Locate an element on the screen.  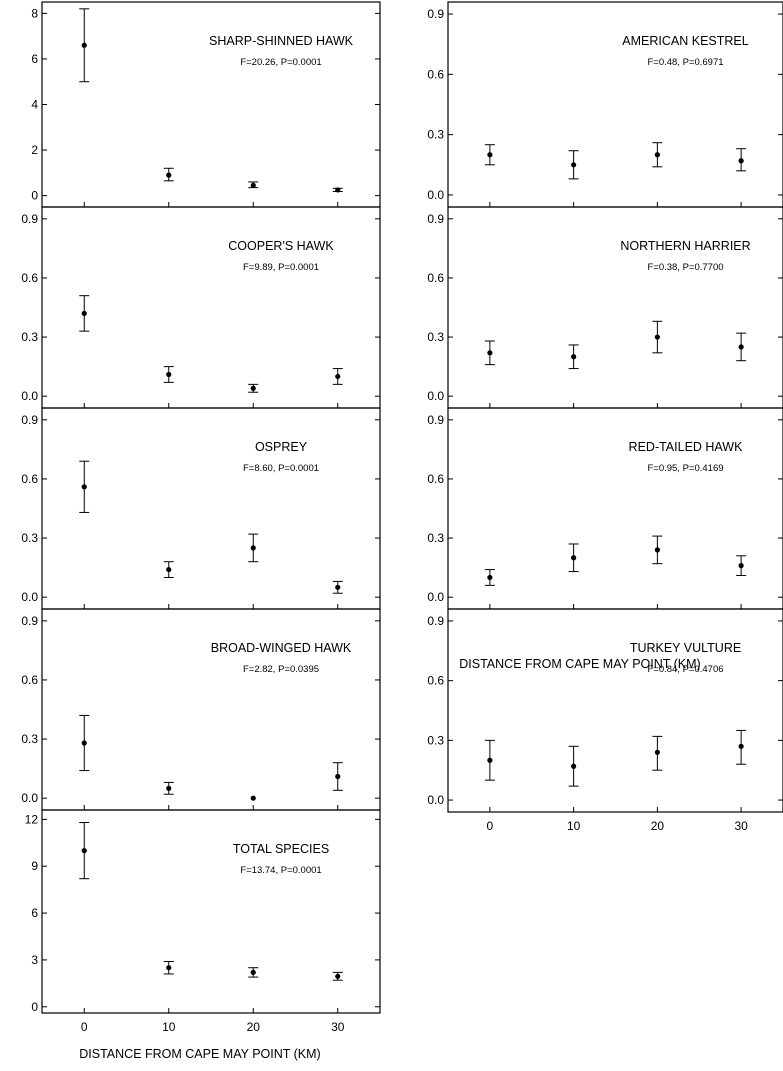
panel-stats: F=2.82, P=0.0395 is located at coordinates (281, 669).